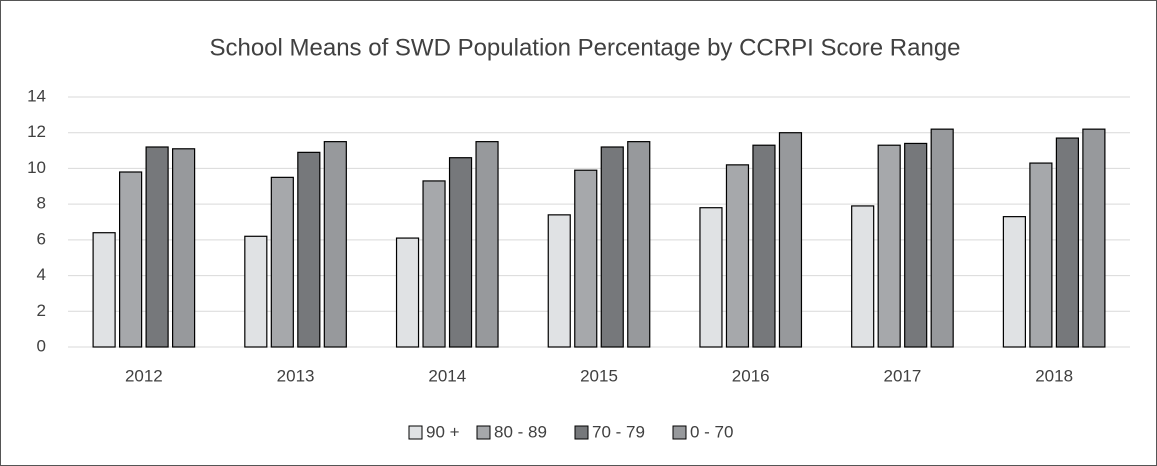 The height and width of the screenshot is (466, 1157). I want to click on x-tick-label: 2015, so click(599, 375).